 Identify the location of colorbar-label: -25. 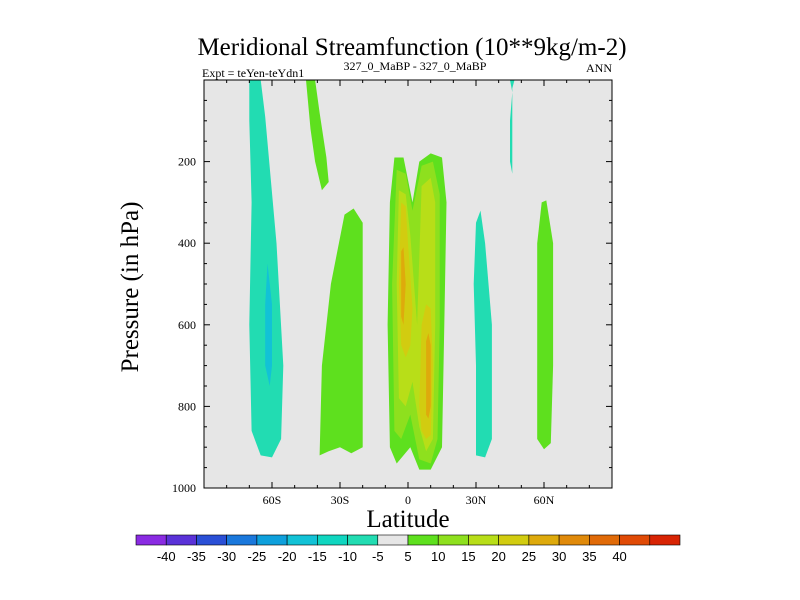
(256, 556).